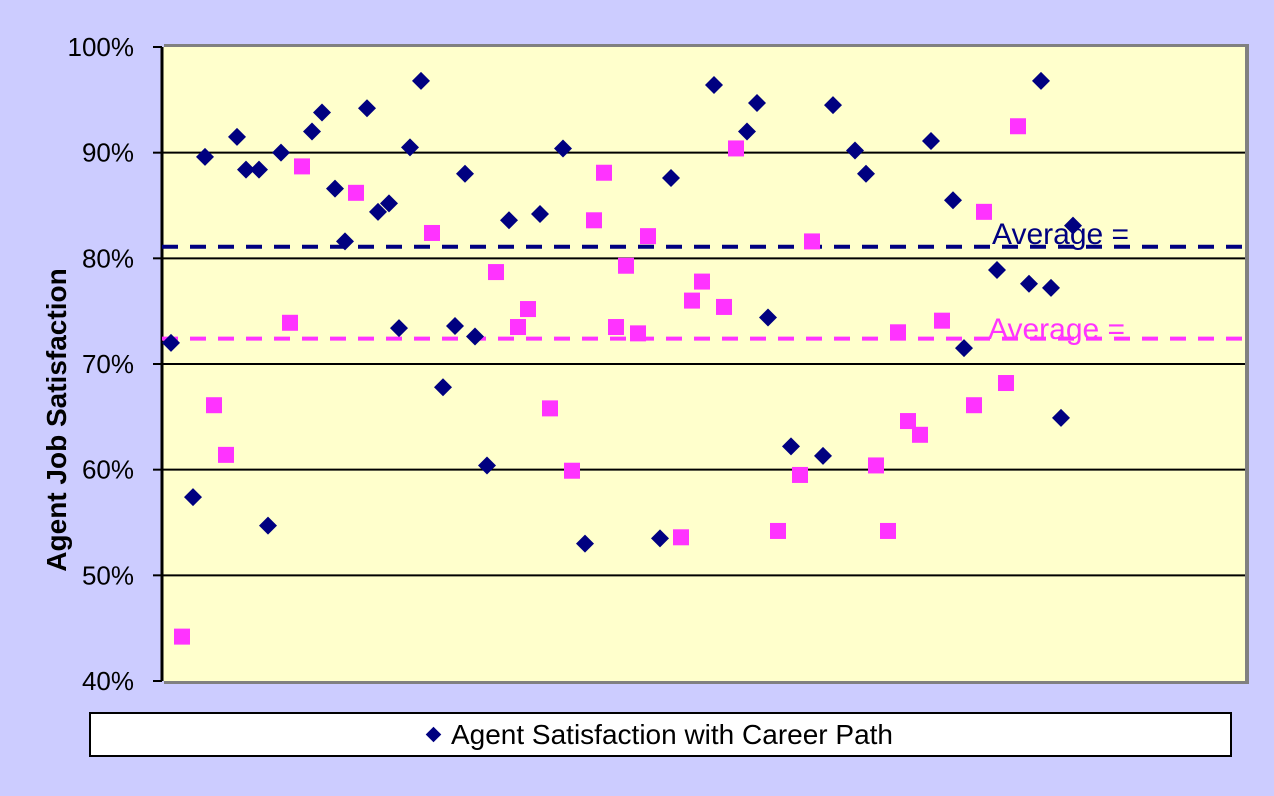 Image resolution: width=1274 pixels, height=796 pixels. I want to click on average-label-magenta: Average =, so click(1056, 329).